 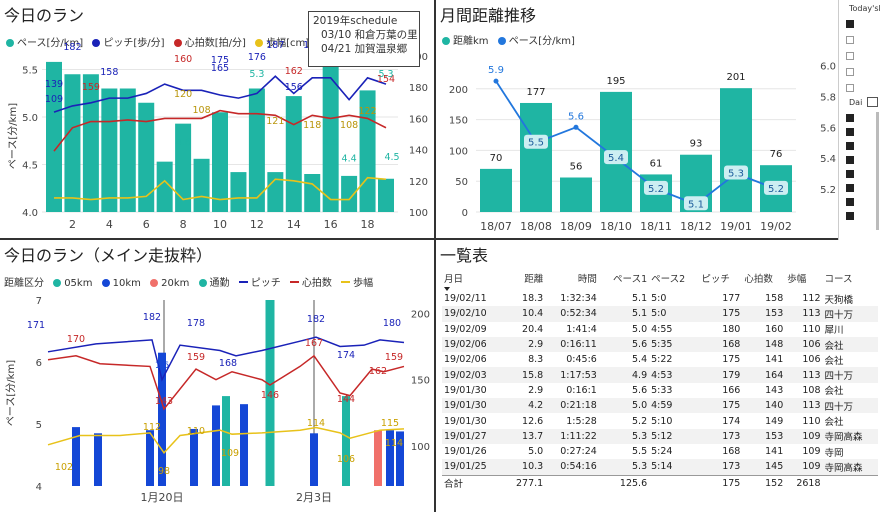 I want to click on column-header: 歩幅, so click(x=797, y=279).